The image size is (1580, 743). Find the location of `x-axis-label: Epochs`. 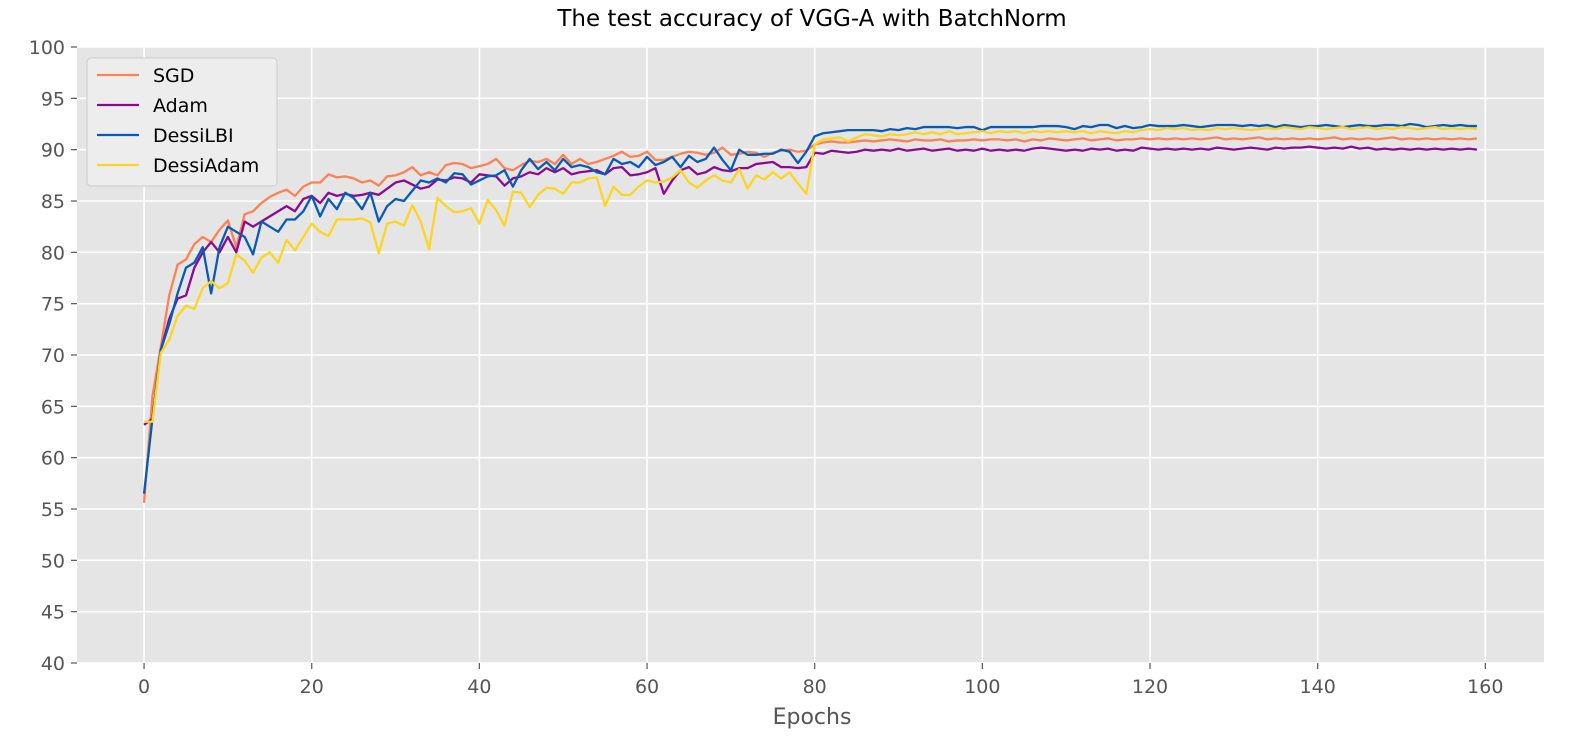

x-axis-label: Epochs is located at coordinates (812, 717).